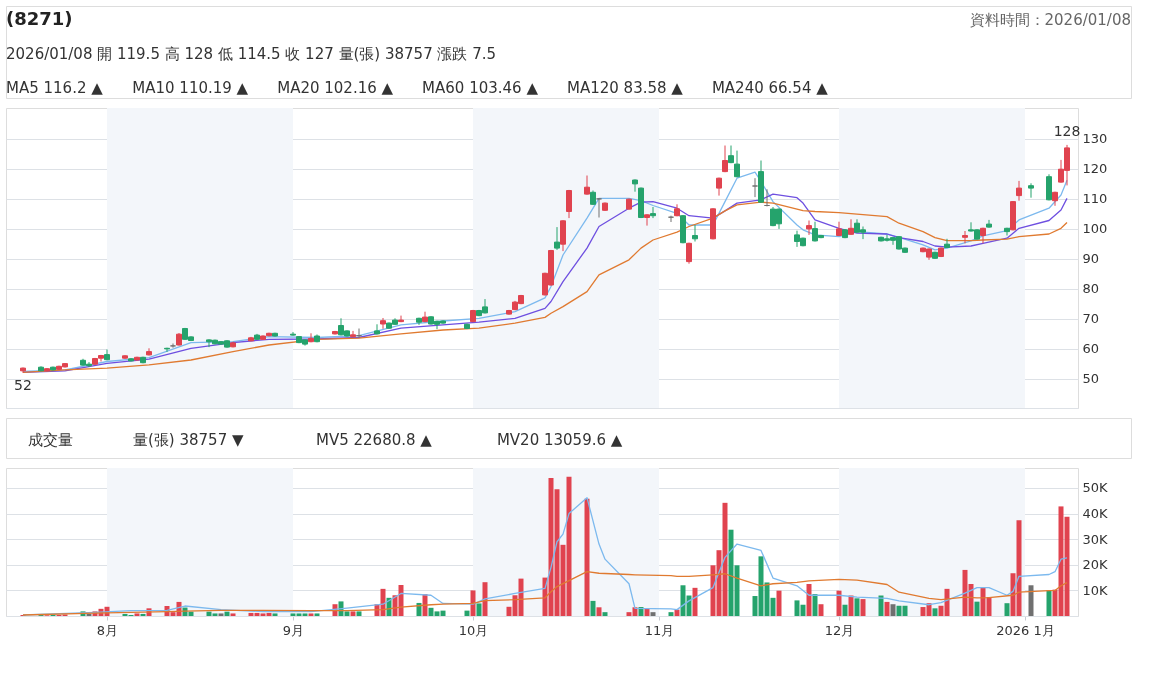 The height and width of the screenshot is (690, 1155). What do you see at coordinates (374, 440) in the screenshot?
I see `text: MV5 22680.8 ▲` at bounding box center [374, 440].